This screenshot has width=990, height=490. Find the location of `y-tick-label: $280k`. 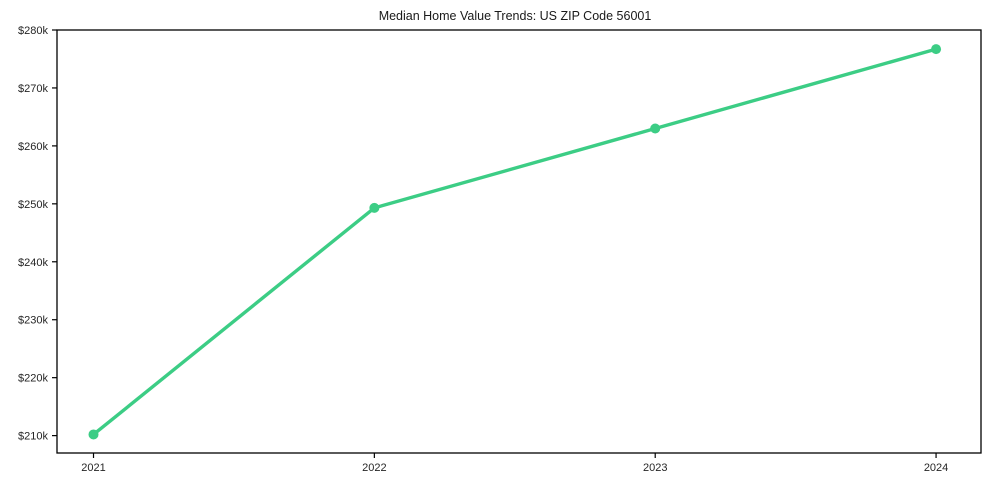

y-tick-label: $280k is located at coordinates (33, 31).